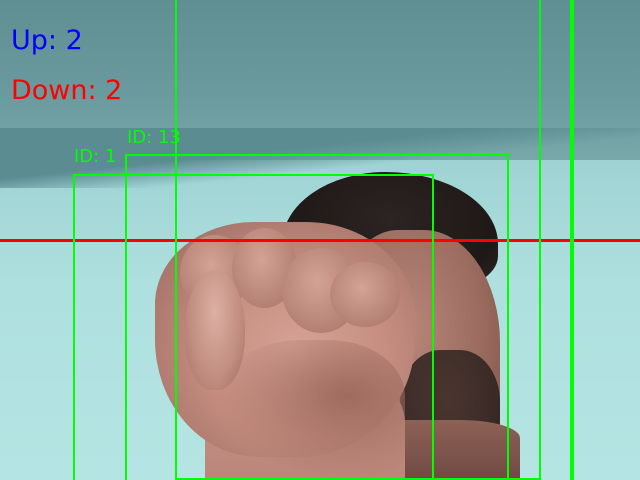  Describe the element at coordinates (320, 240) in the screenshot. I see `counting-line` at that location.